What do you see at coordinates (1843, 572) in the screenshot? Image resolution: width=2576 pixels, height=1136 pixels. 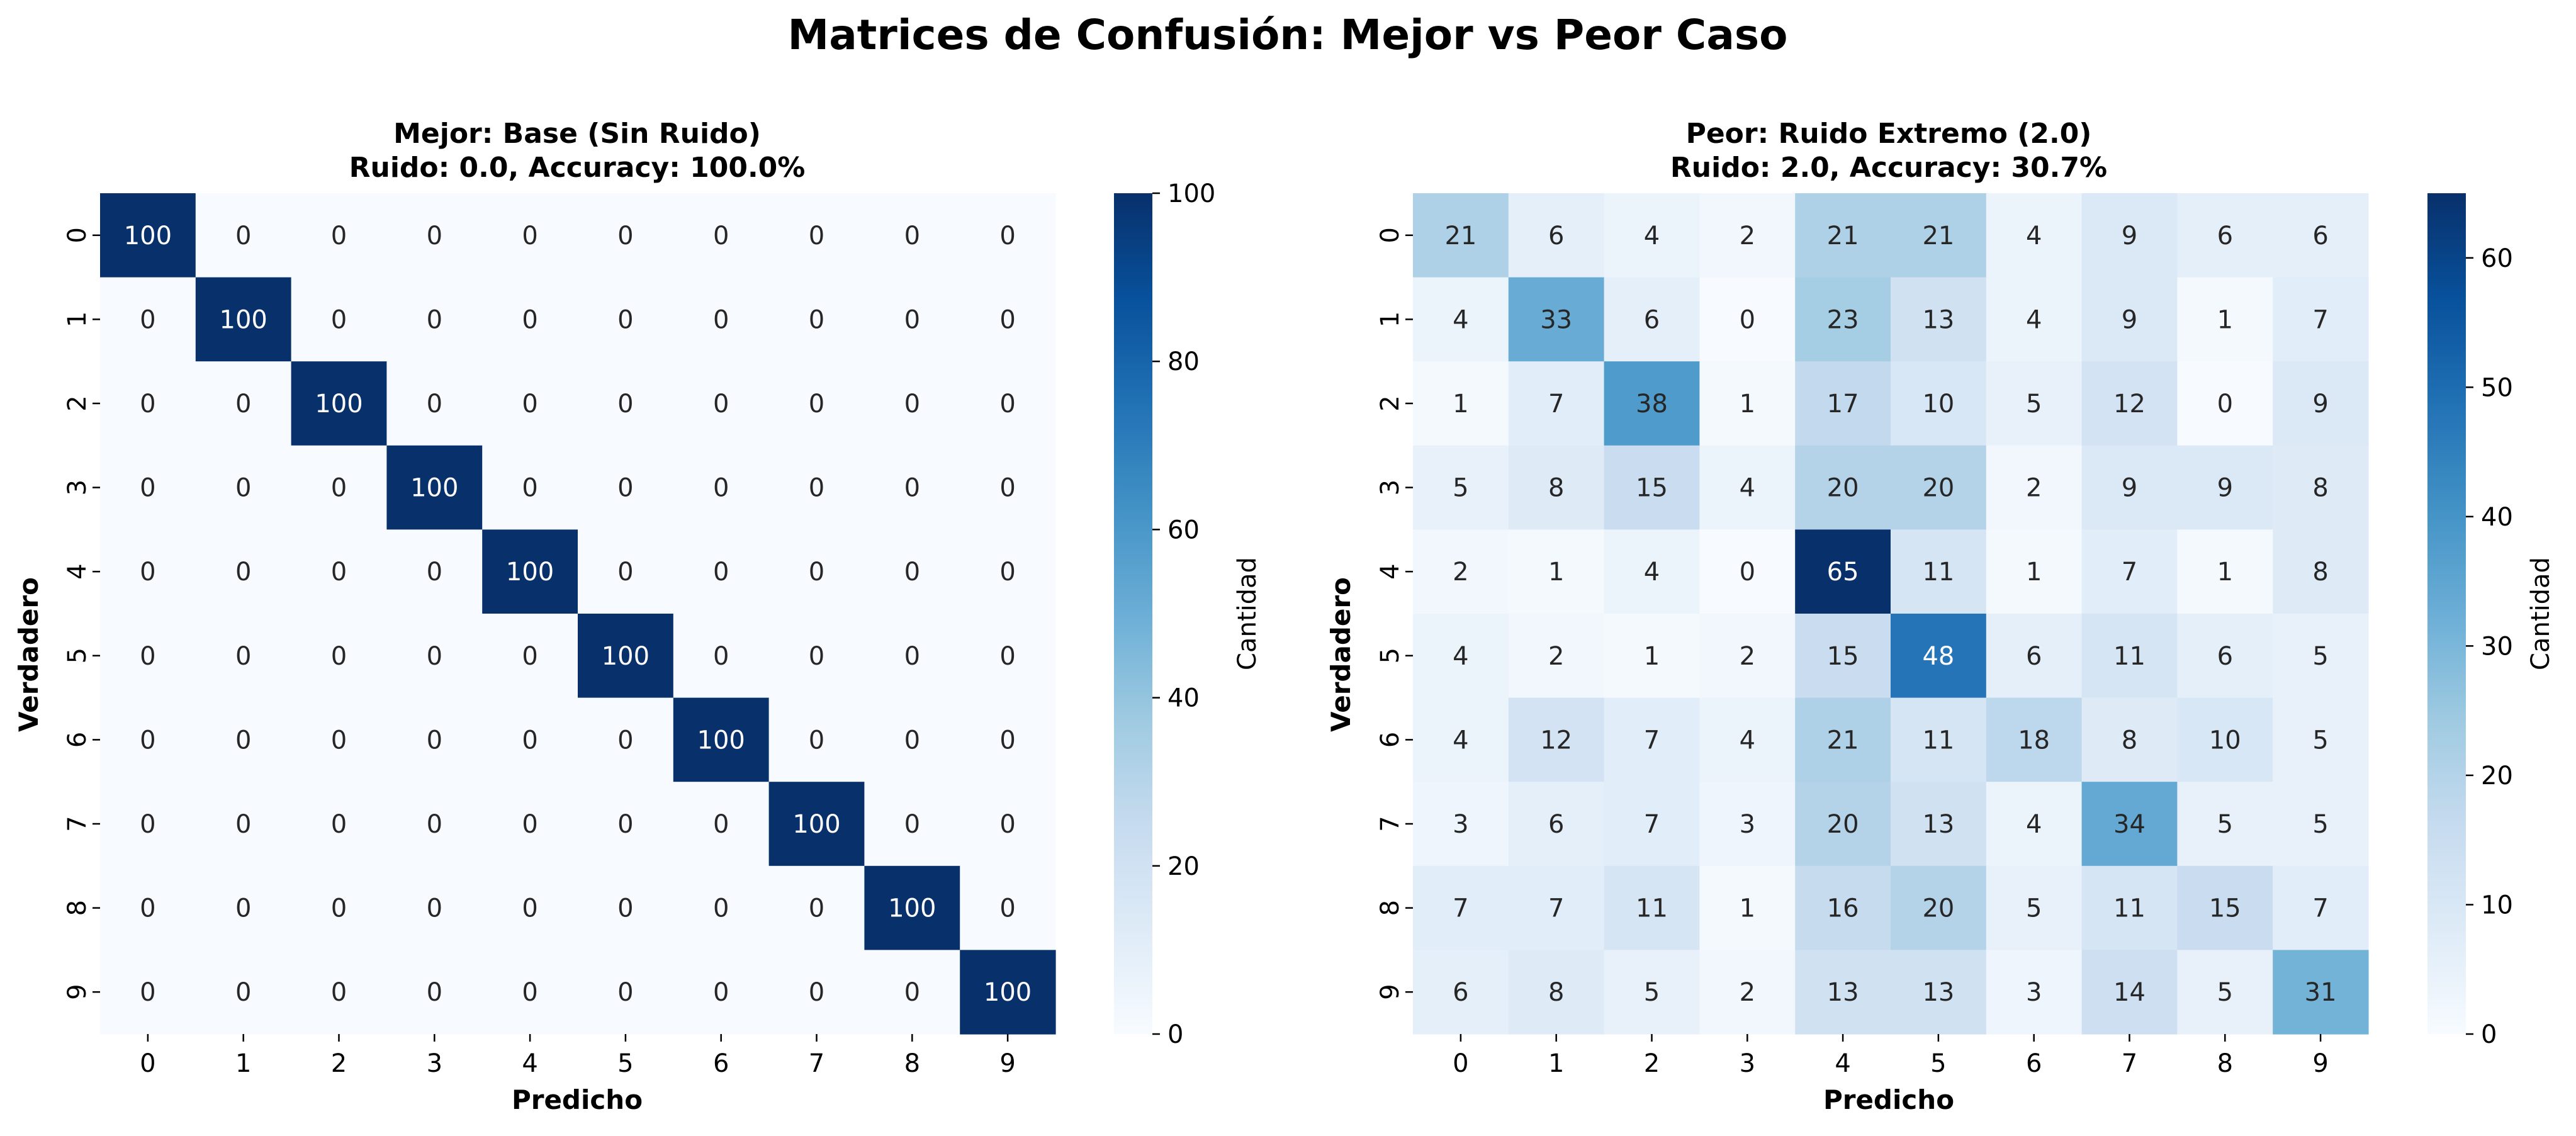 I see `cell-value-label: 65` at bounding box center [1843, 572].